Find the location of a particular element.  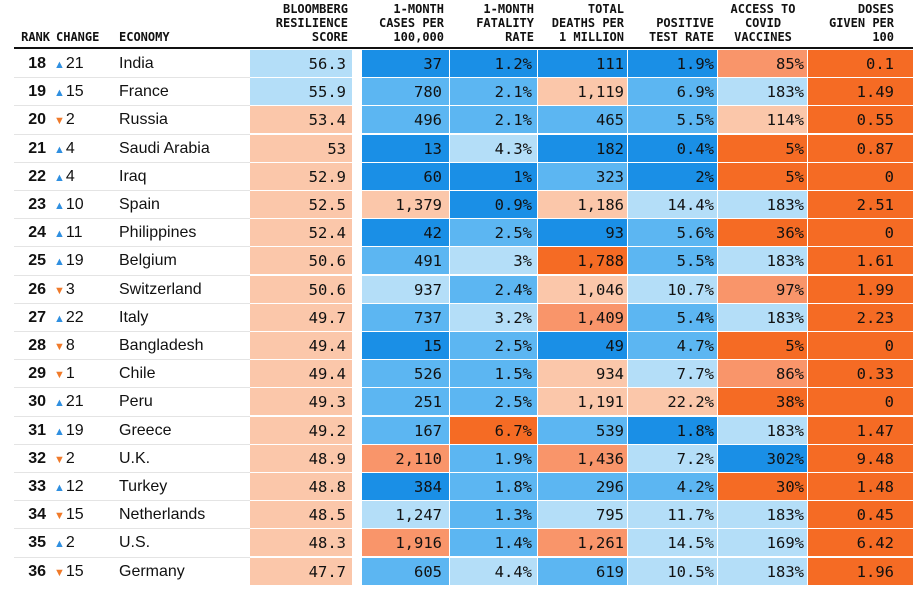

fatality-cell: 2.5% is located at coordinates (513, 233).